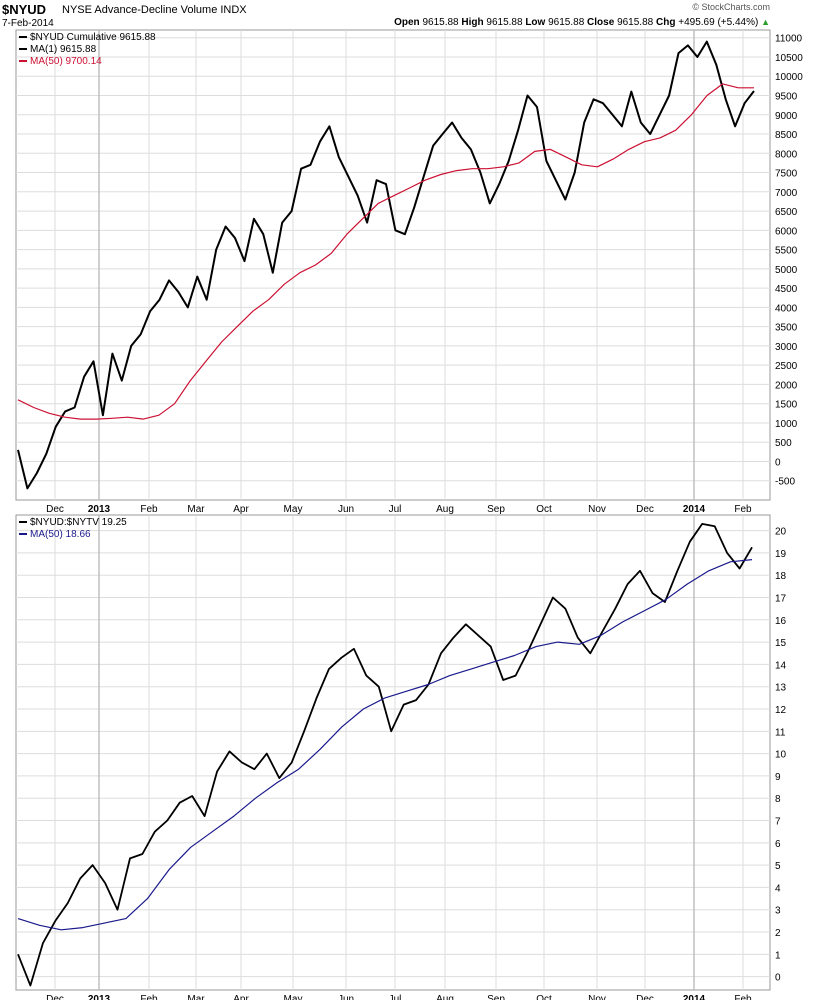 The image size is (820, 1000). Describe the element at coordinates (781, 665) in the screenshot. I see `y-tick-label: 14` at that location.